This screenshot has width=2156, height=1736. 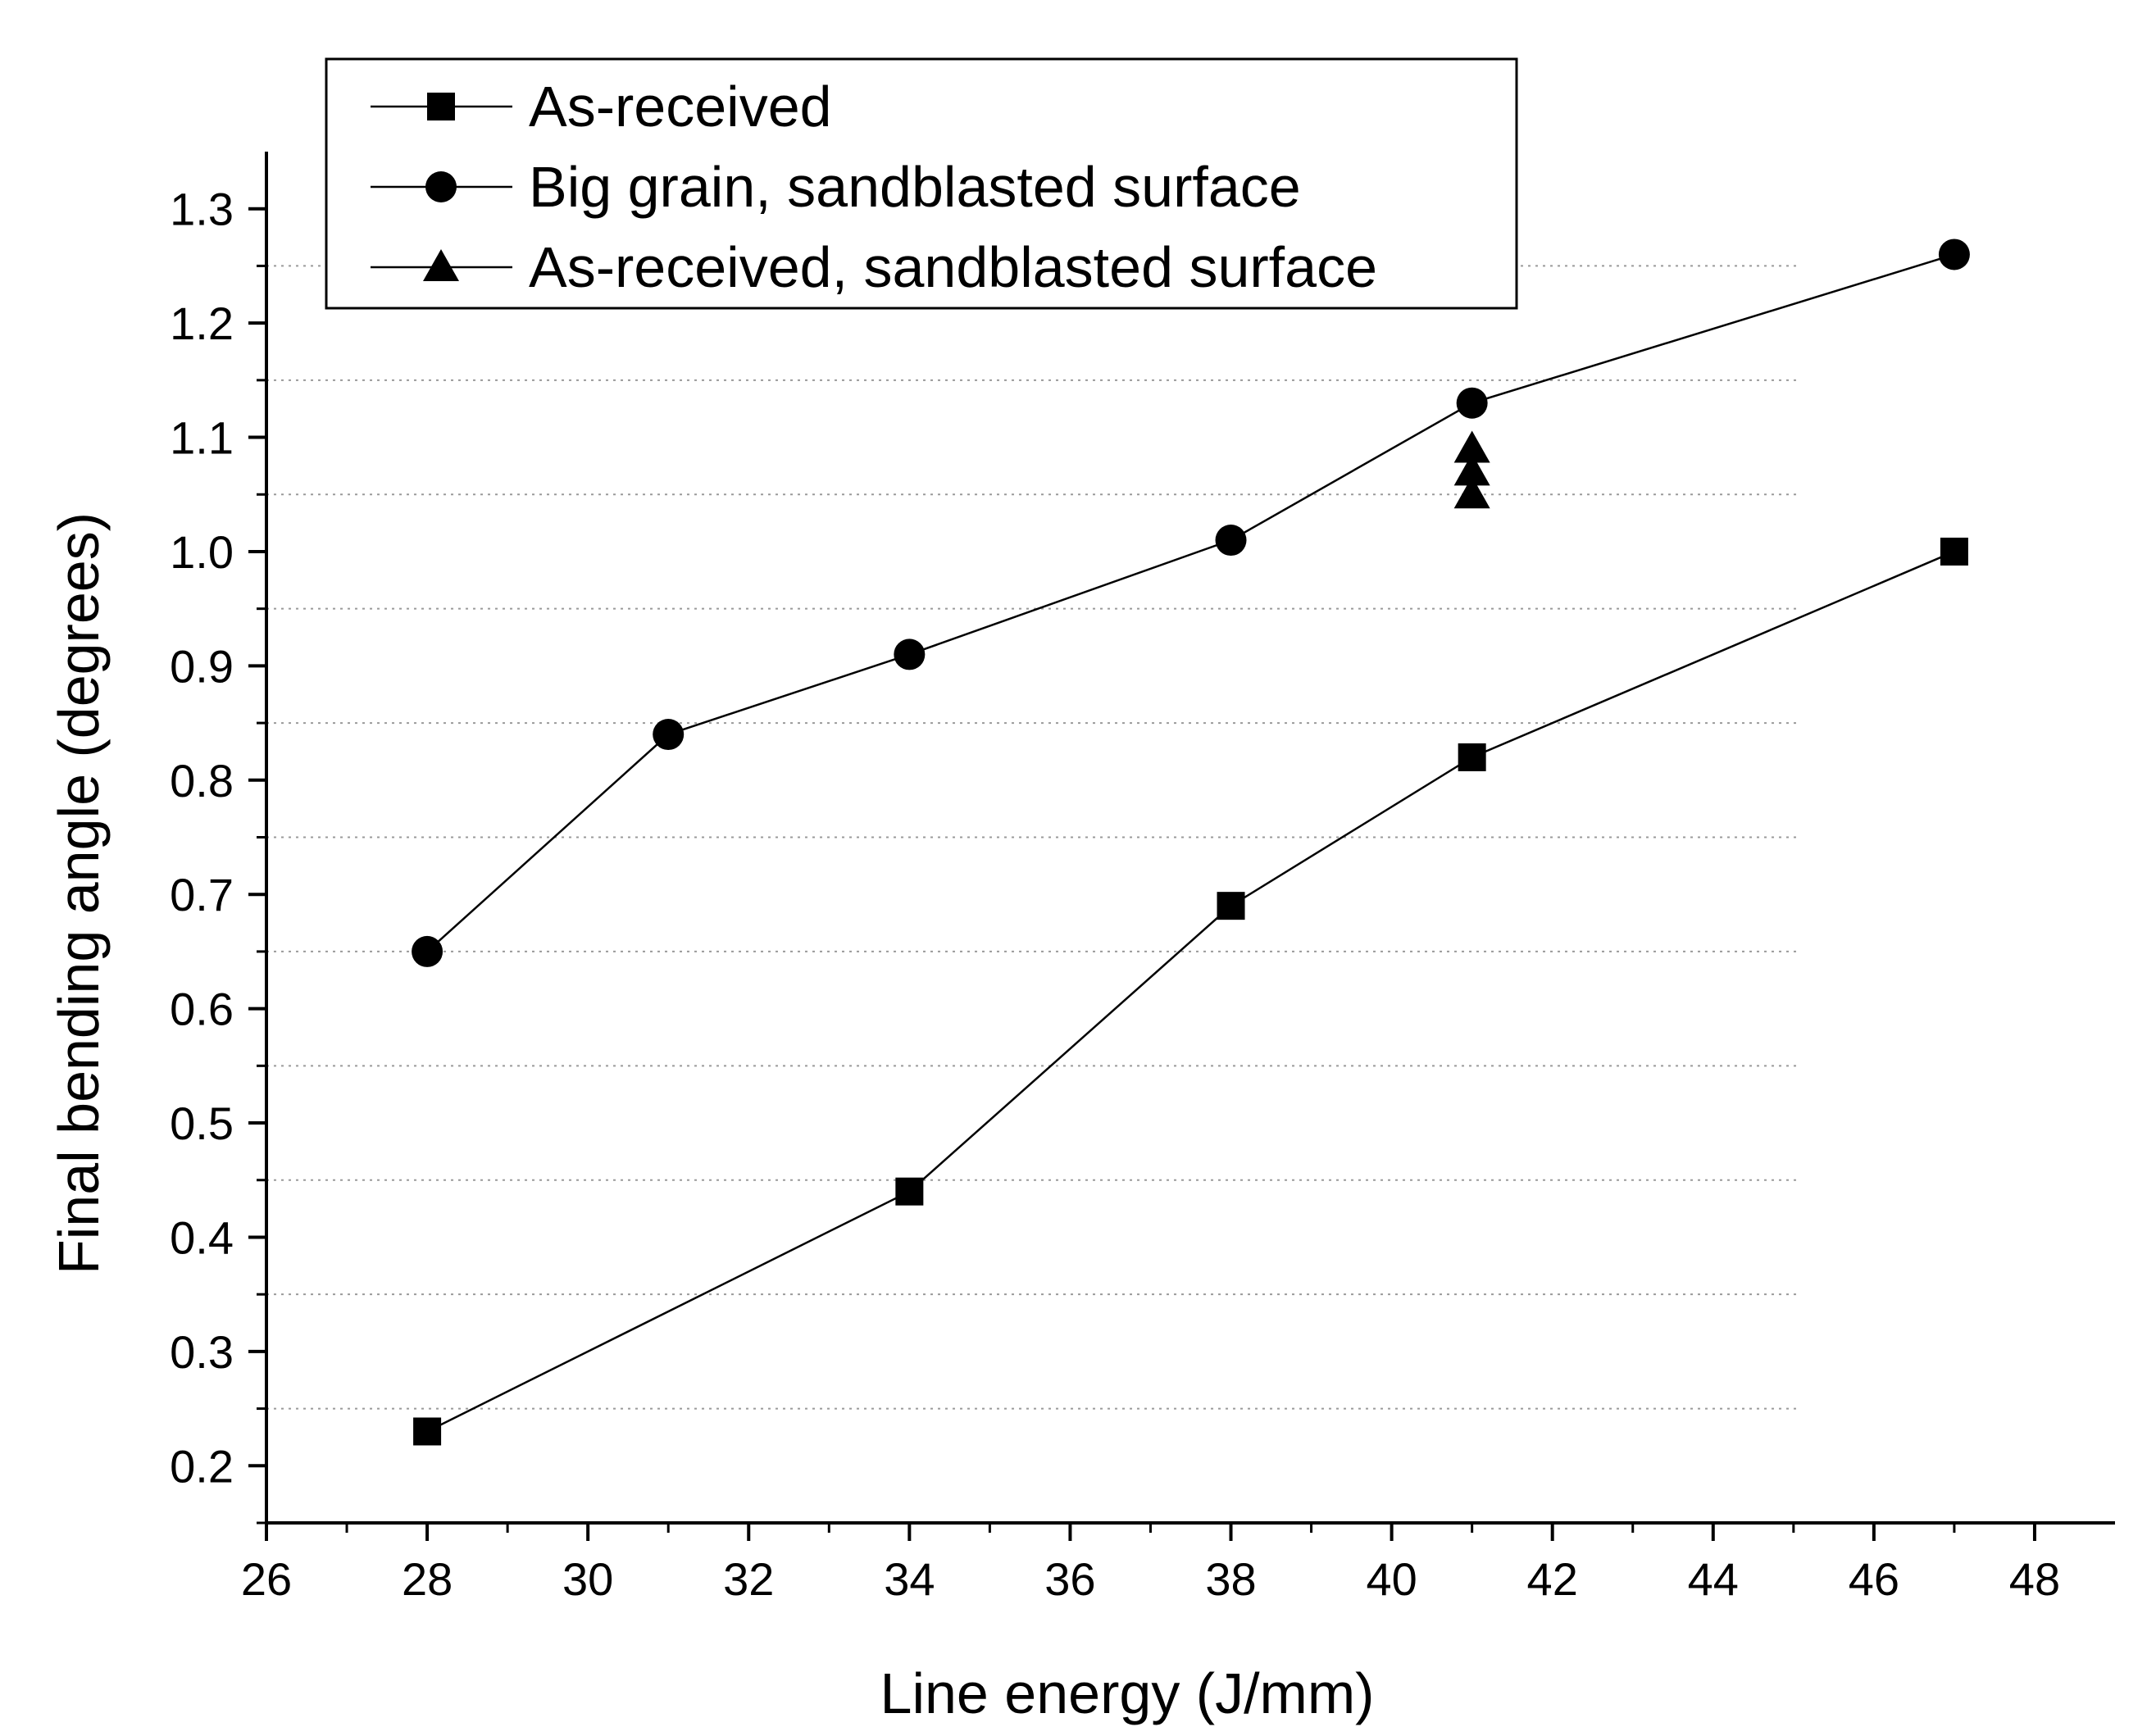 I want to click on x-tick-label: 48, so click(x=2034, y=1579).